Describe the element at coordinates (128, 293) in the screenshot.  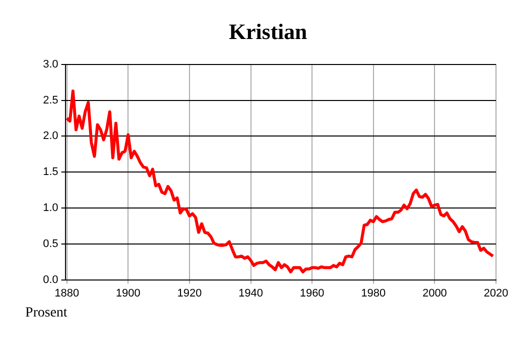
I see `x-tick-label: 1900` at that location.